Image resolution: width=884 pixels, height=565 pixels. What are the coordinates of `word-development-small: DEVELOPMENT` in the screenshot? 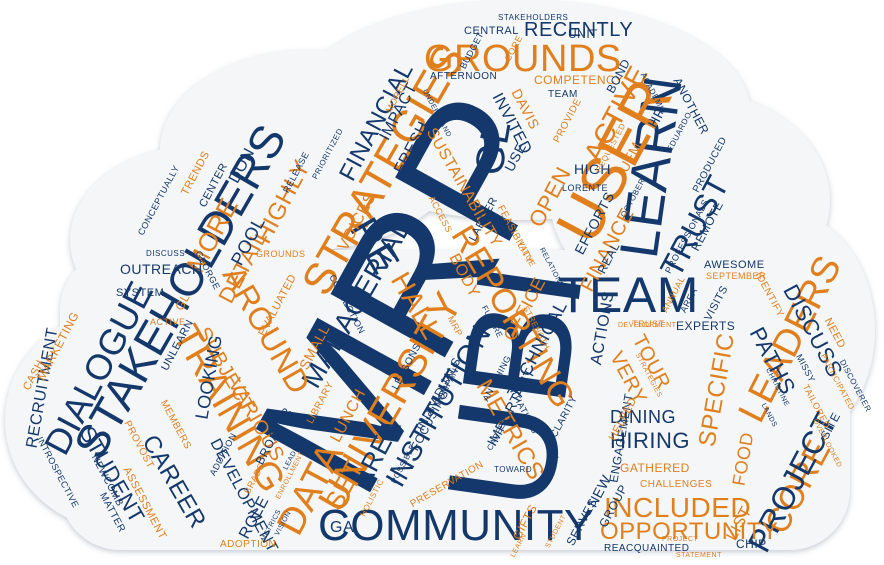 It's located at (647, 325).